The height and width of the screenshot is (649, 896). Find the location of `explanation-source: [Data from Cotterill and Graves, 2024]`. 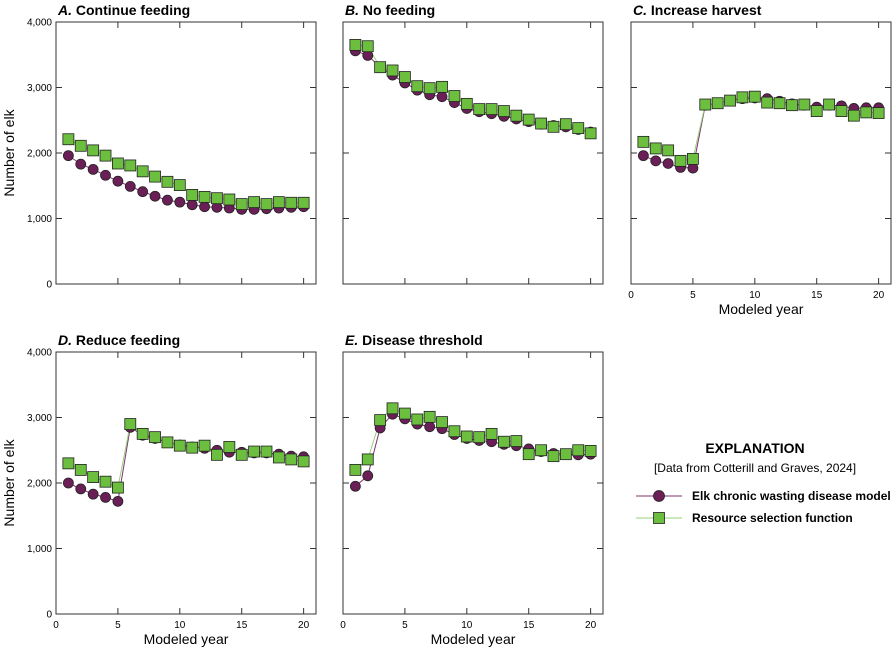

explanation-source: [Data from Cotterill and Graves, 2024] is located at coordinates (755, 468).